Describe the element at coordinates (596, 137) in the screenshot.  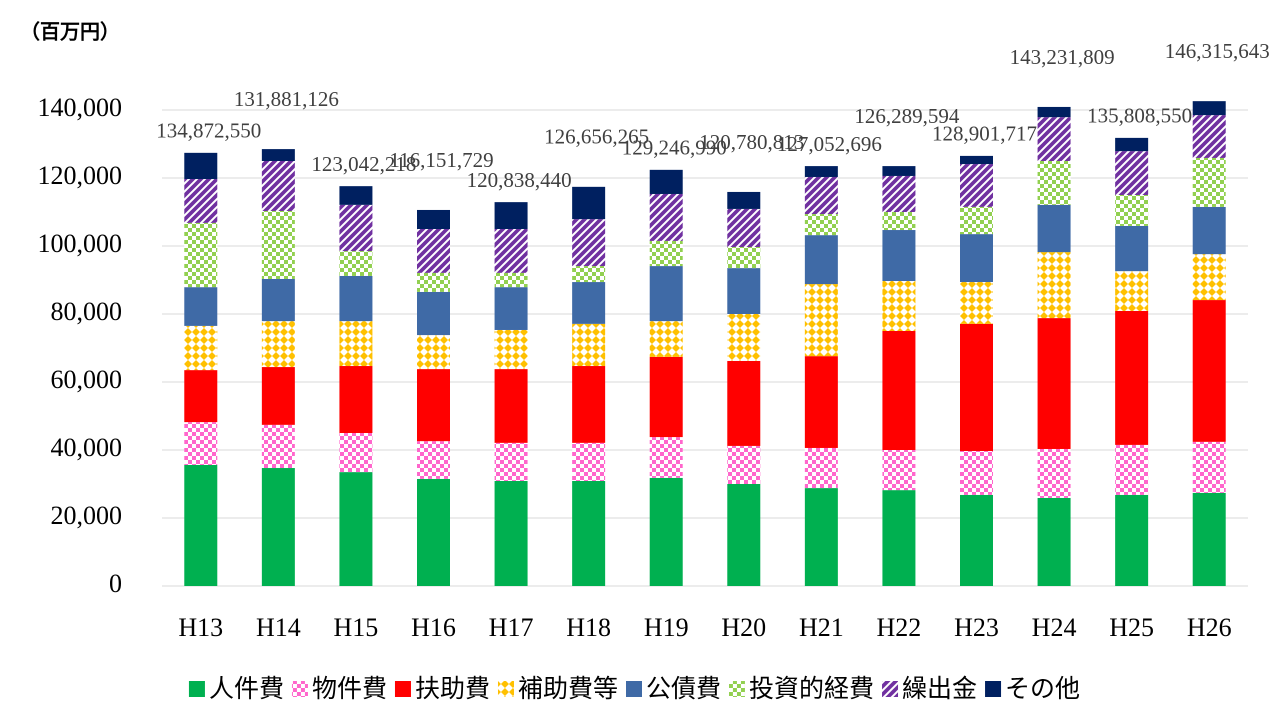
I see `total-label: 126,656,265` at that location.